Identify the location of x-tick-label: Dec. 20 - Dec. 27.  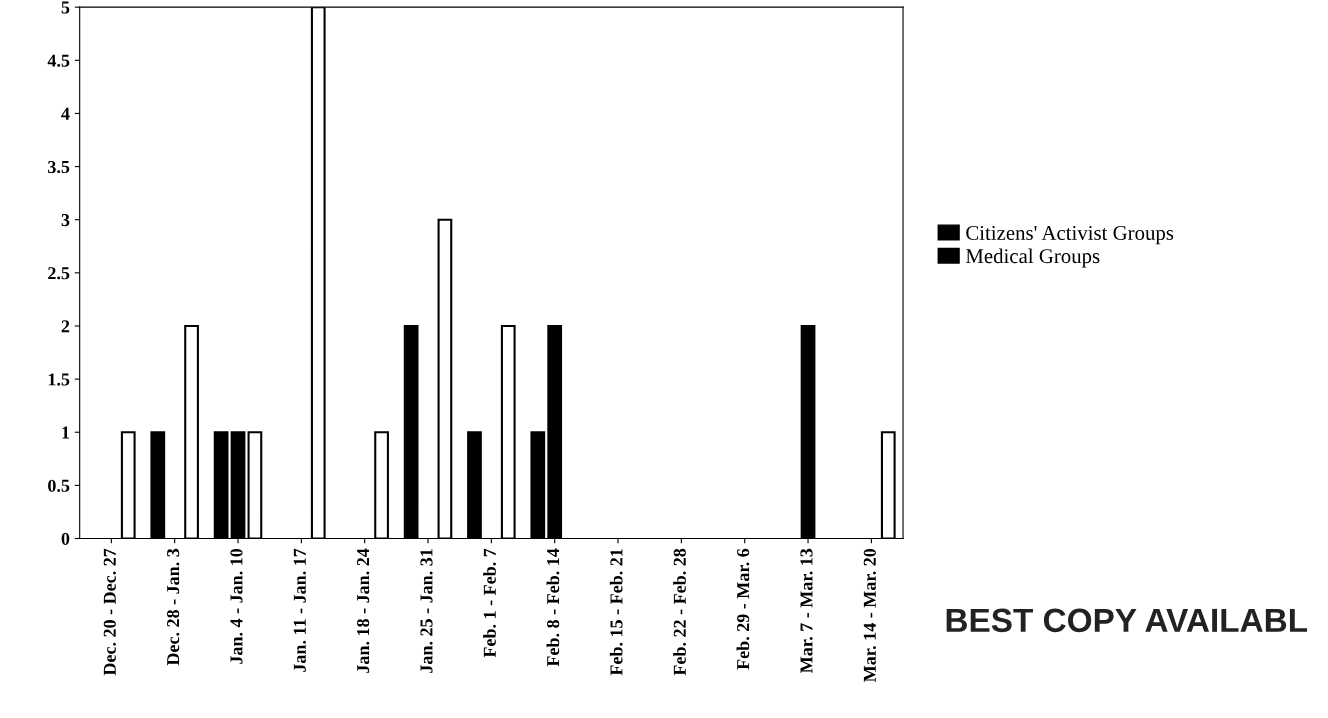
(109, 612).